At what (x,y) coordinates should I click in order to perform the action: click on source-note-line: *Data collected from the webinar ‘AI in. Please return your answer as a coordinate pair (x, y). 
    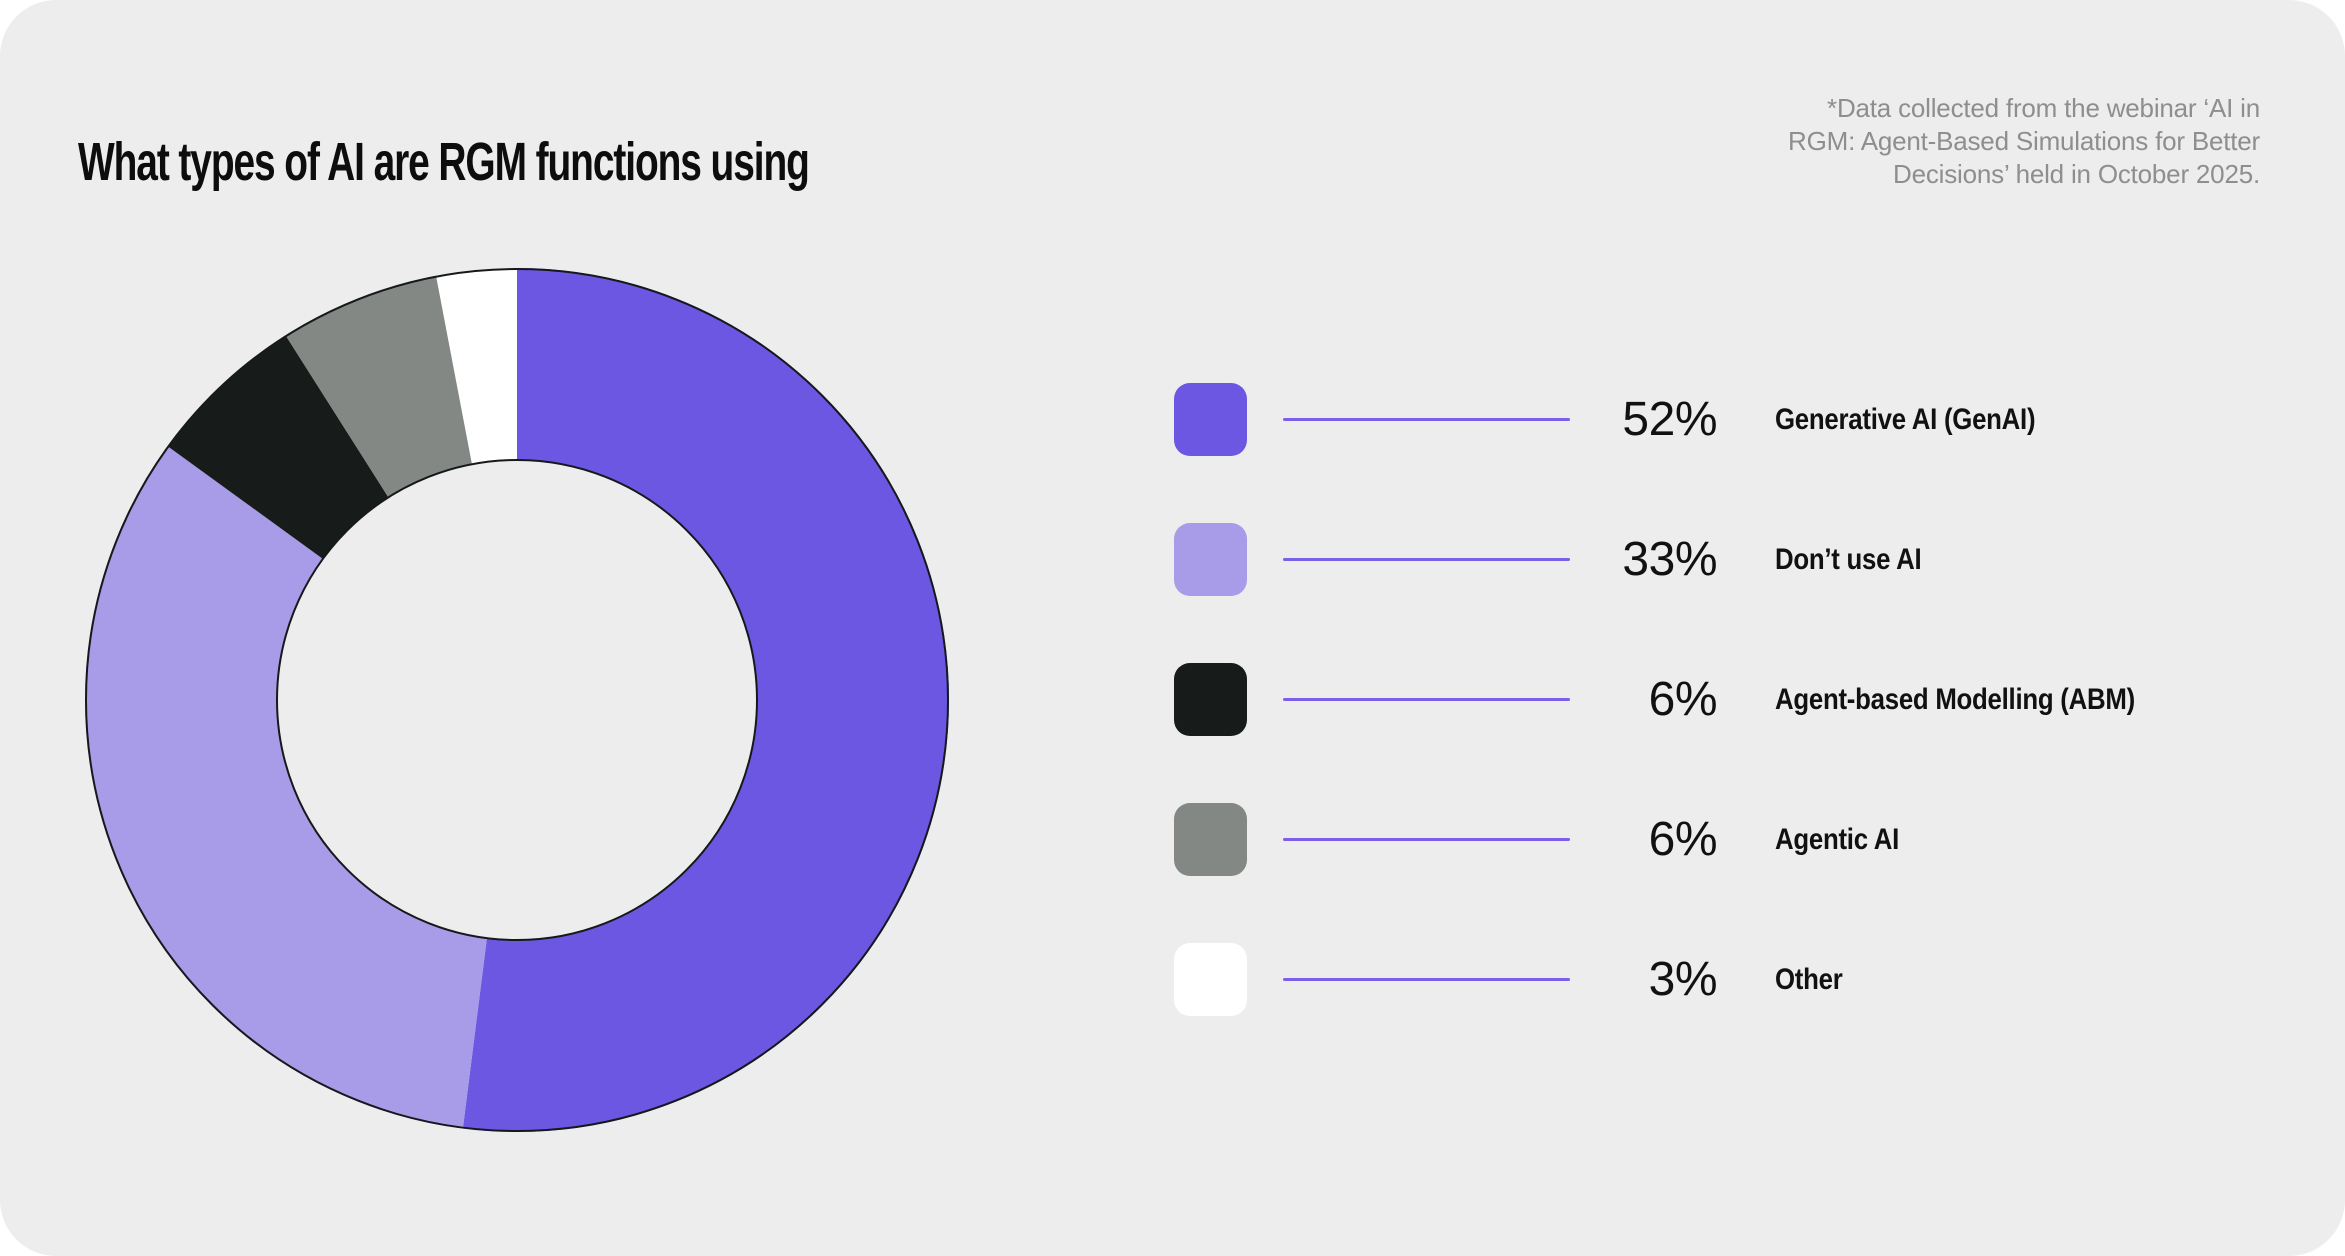
    Looking at the image, I should click on (2043, 108).